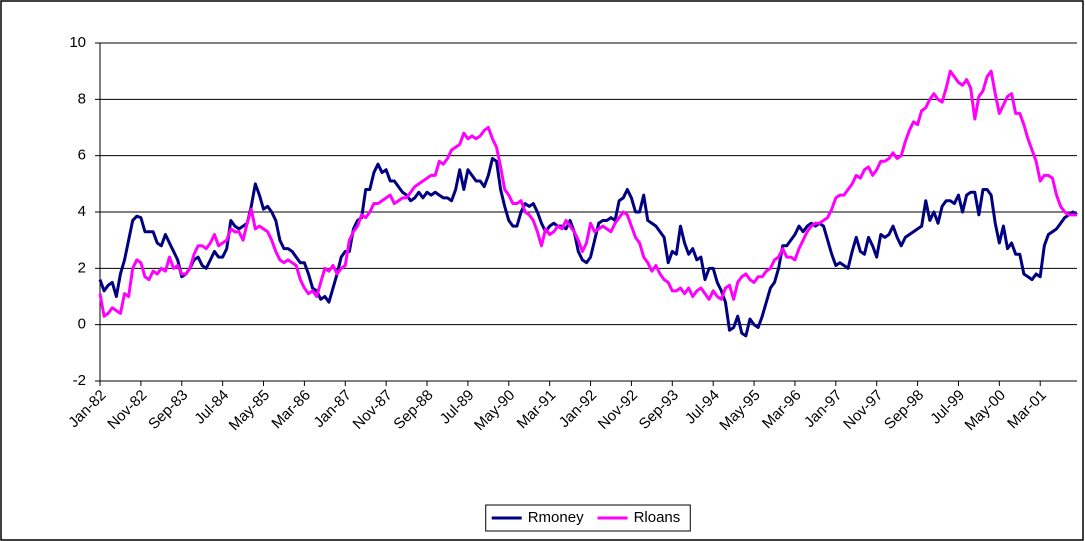 The image size is (1085, 541). I want to click on legend-label: Rloans, so click(657, 517).